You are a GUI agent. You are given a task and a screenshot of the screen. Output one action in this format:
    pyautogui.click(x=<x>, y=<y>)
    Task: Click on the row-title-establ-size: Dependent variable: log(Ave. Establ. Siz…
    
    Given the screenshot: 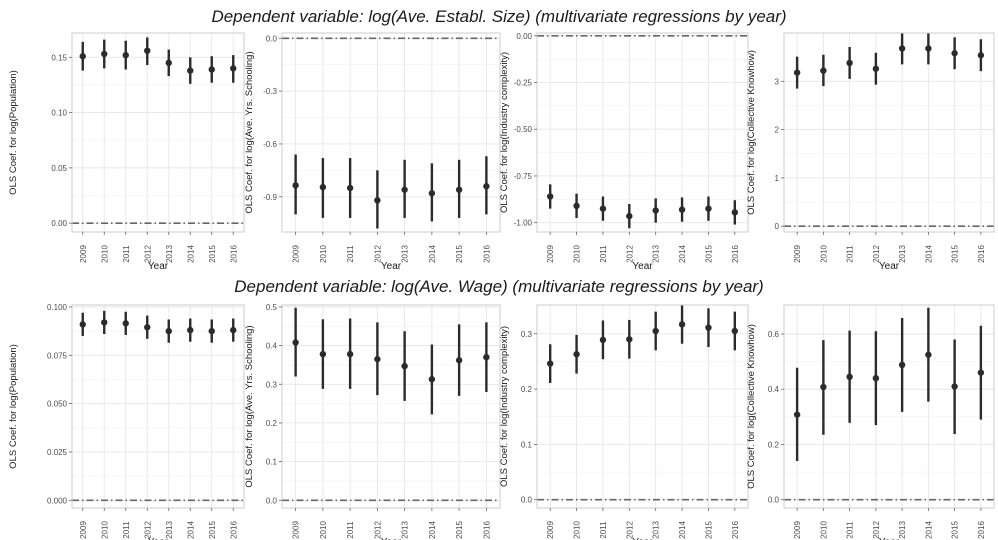 What is the action you would take?
    pyautogui.click(x=499, y=16)
    